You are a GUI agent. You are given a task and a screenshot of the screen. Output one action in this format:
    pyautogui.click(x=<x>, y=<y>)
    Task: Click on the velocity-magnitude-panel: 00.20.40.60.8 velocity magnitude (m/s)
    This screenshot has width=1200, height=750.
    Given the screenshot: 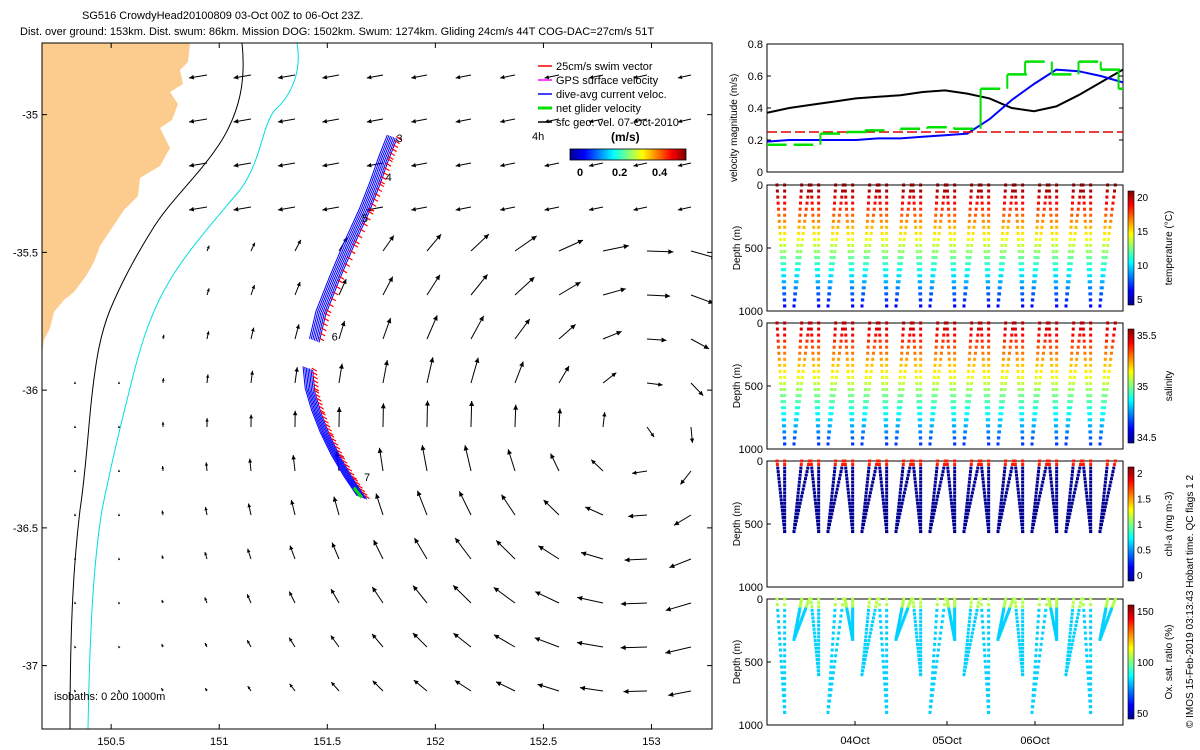 What is the action you would take?
    pyautogui.click(x=926, y=110)
    